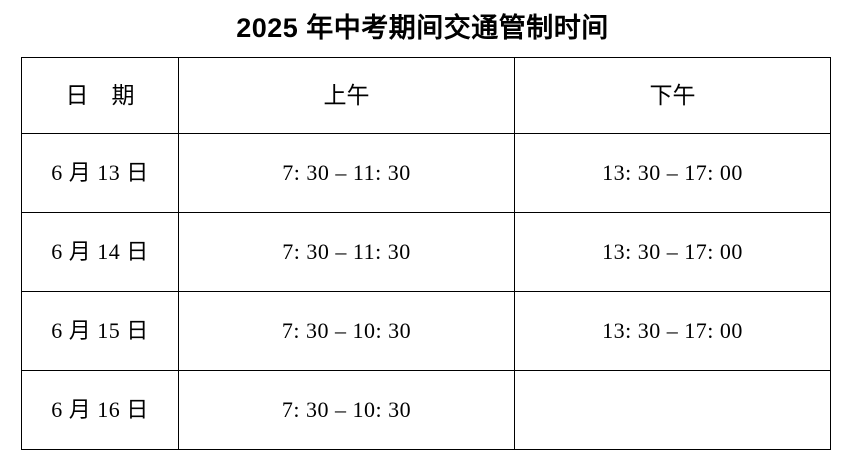  What do you see at coordinates (100, 410) in the screenshot?
I see `cell-date: 6 月 16 日` at bounding box center [100, 410].